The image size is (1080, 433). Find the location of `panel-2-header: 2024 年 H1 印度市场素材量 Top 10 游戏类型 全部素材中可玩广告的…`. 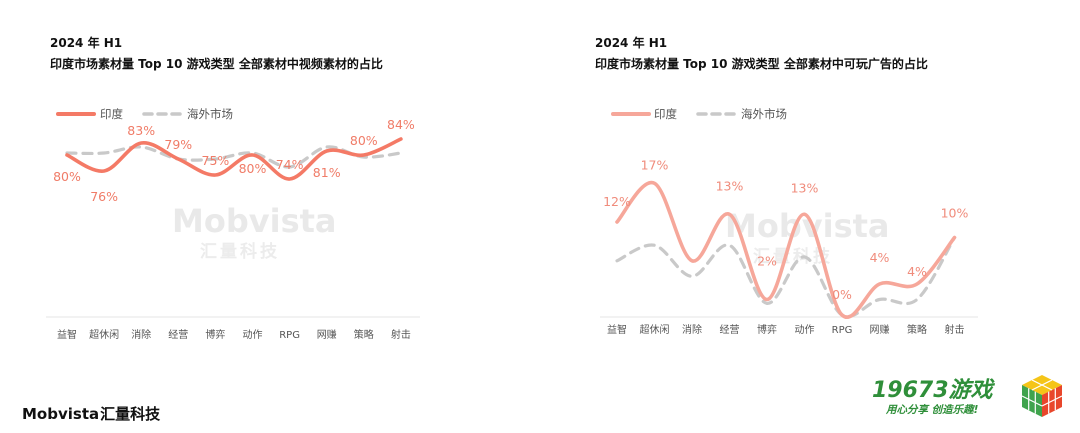

panel-2-header: 2024 年 H1 印度市场素材量 Top 10 游戏类型 全部素材中可玩广告的… is located at coordinates (761, 54).